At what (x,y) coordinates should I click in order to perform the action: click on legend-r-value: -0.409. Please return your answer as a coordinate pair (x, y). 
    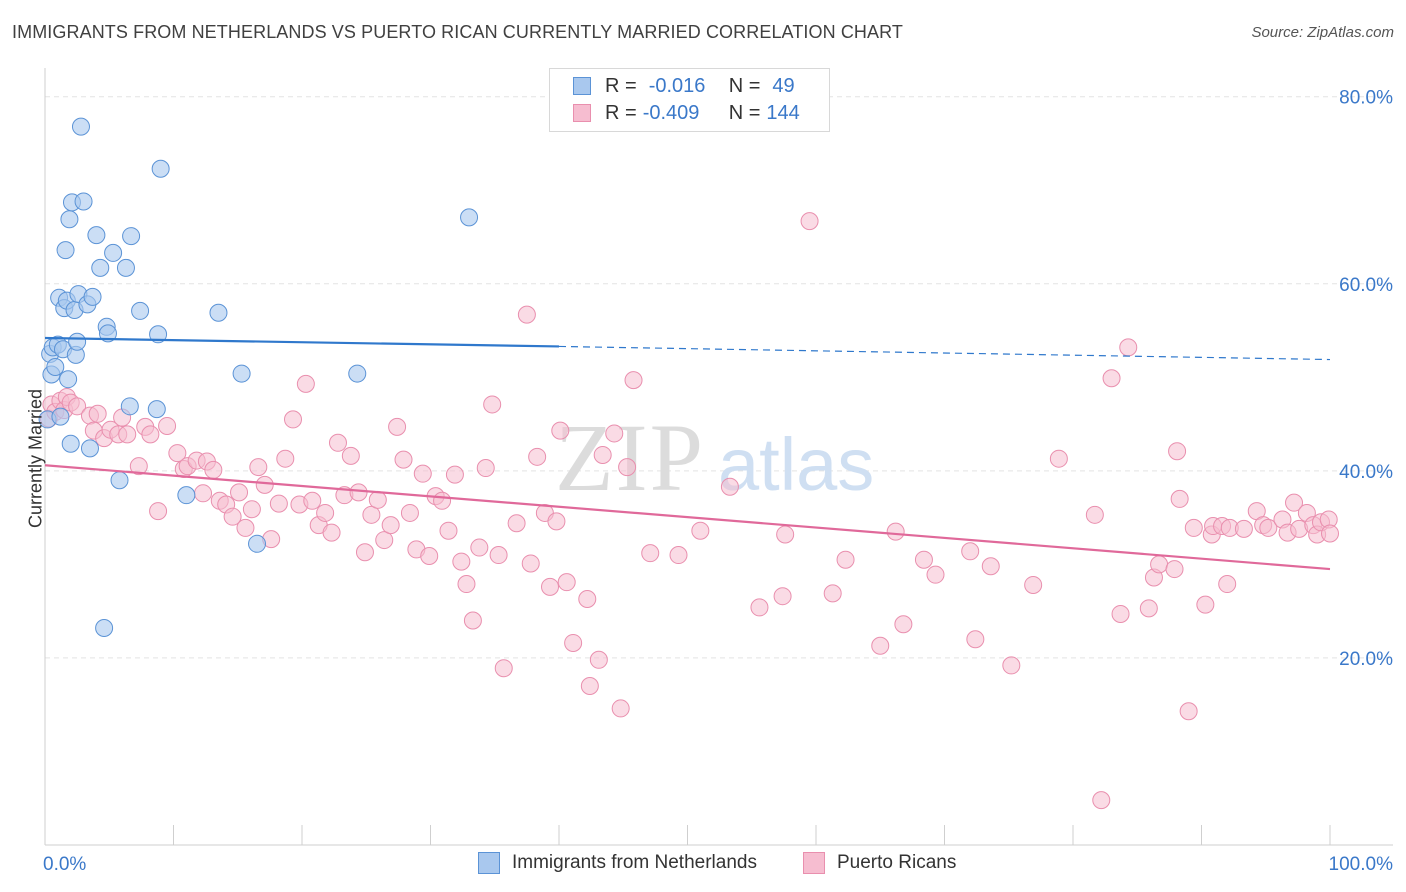
    Looking at the image, I should click on (671, 112).